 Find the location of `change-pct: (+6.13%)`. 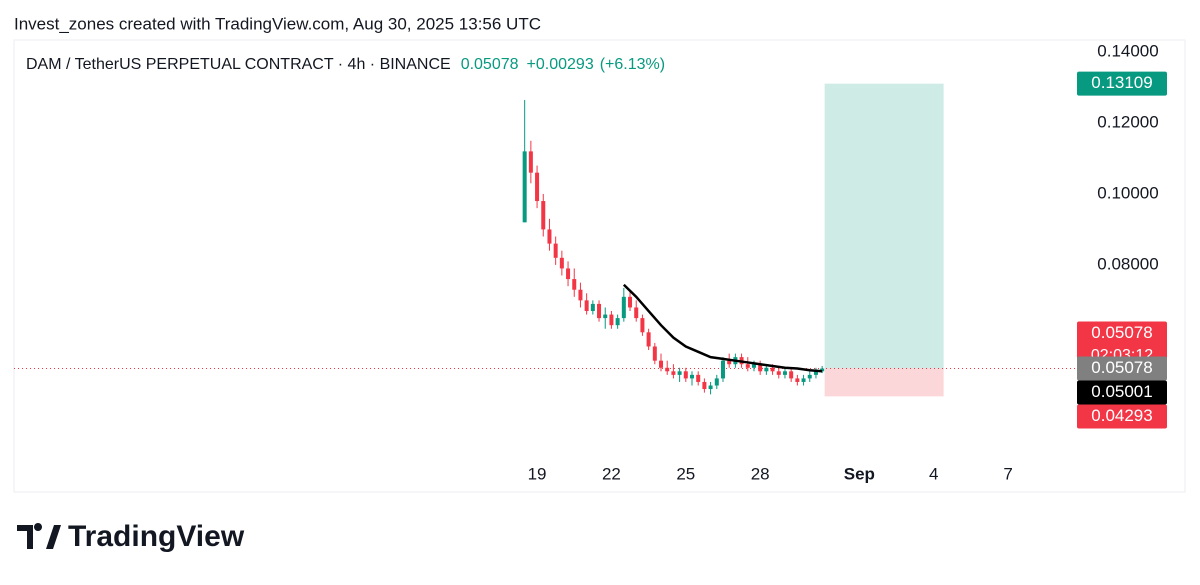

change-pct: (+6.13%) is located at coordinates (632, 64).